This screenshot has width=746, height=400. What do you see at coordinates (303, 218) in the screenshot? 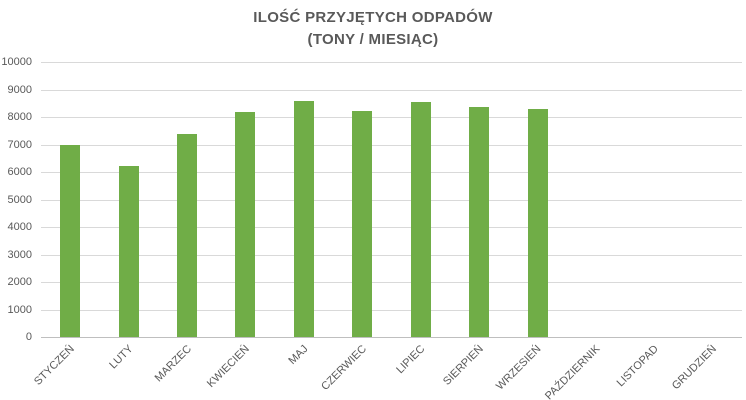
I see `bar-maj` at bounding box center [303, 218].